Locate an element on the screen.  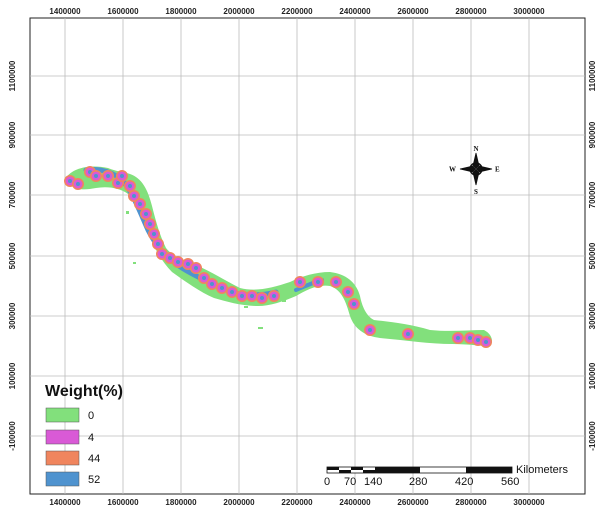
north-arrow-star-fill is located at coordinates (476, 161).